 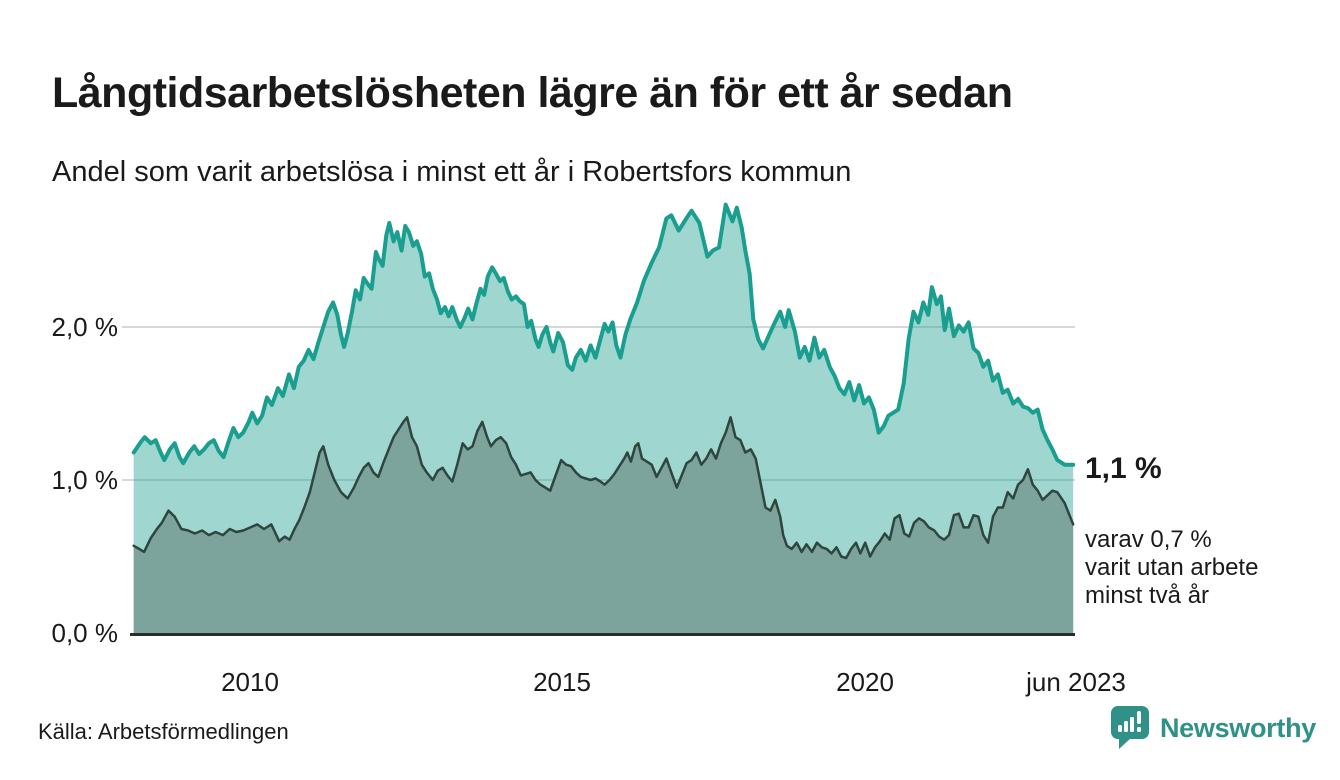 What do you see at coordinates (1123, 468) in the screenshot?
I see `end-value-annotation: 1,1 %` at bounding box center [1123, 468].